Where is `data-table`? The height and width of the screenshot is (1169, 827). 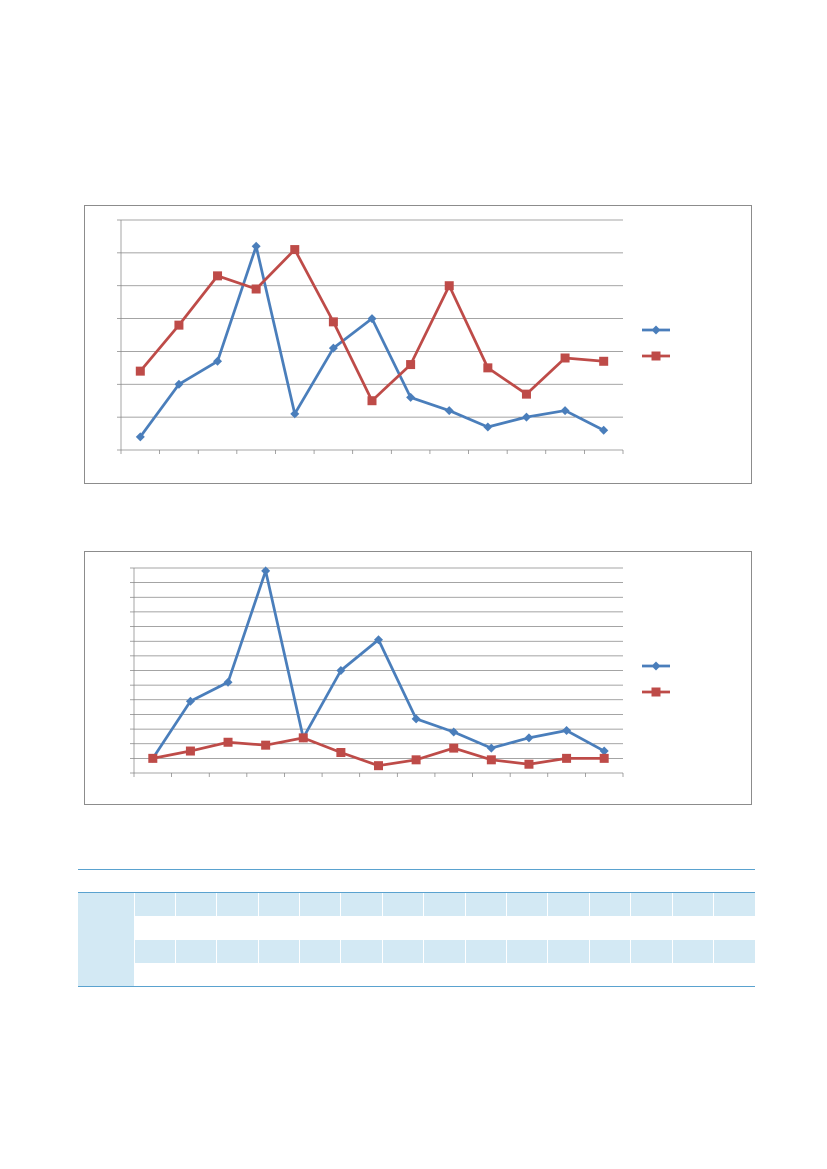 data-table is located at coordinates (416, 927).